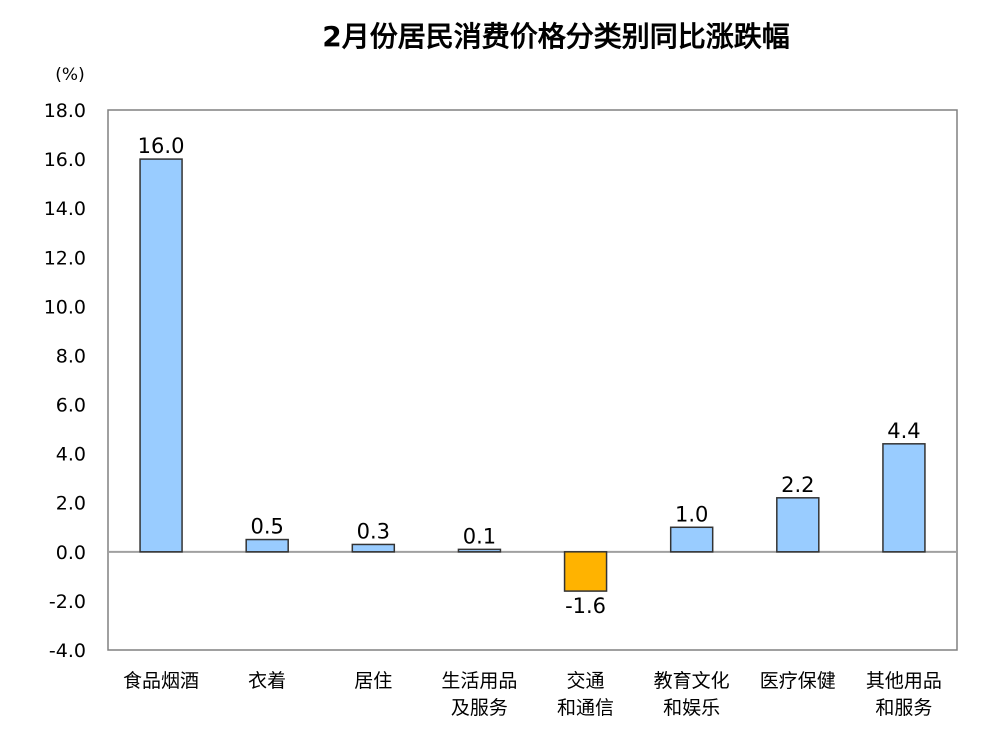 Image resolution: width=982 pixels, height=755 pixels. Describe the element at coordinates (71, 406) in the screenshot. I see `y-tick-label: 6.0` at that location.